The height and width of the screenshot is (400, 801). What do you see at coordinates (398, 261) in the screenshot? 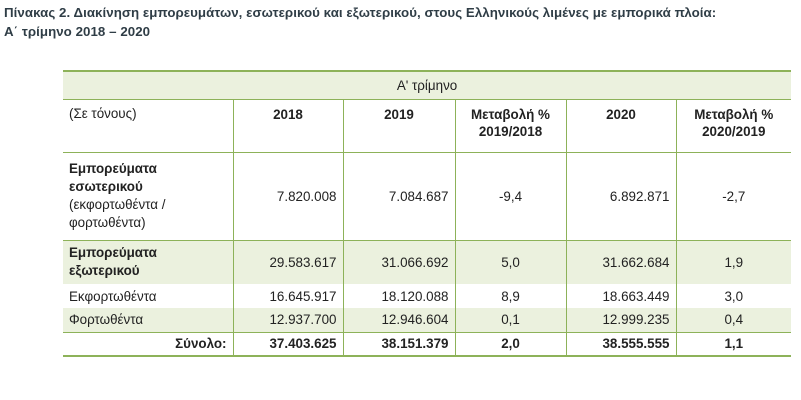
I see `cell-foreign-2019: 31.066.692` at bounding box center [398, 261].